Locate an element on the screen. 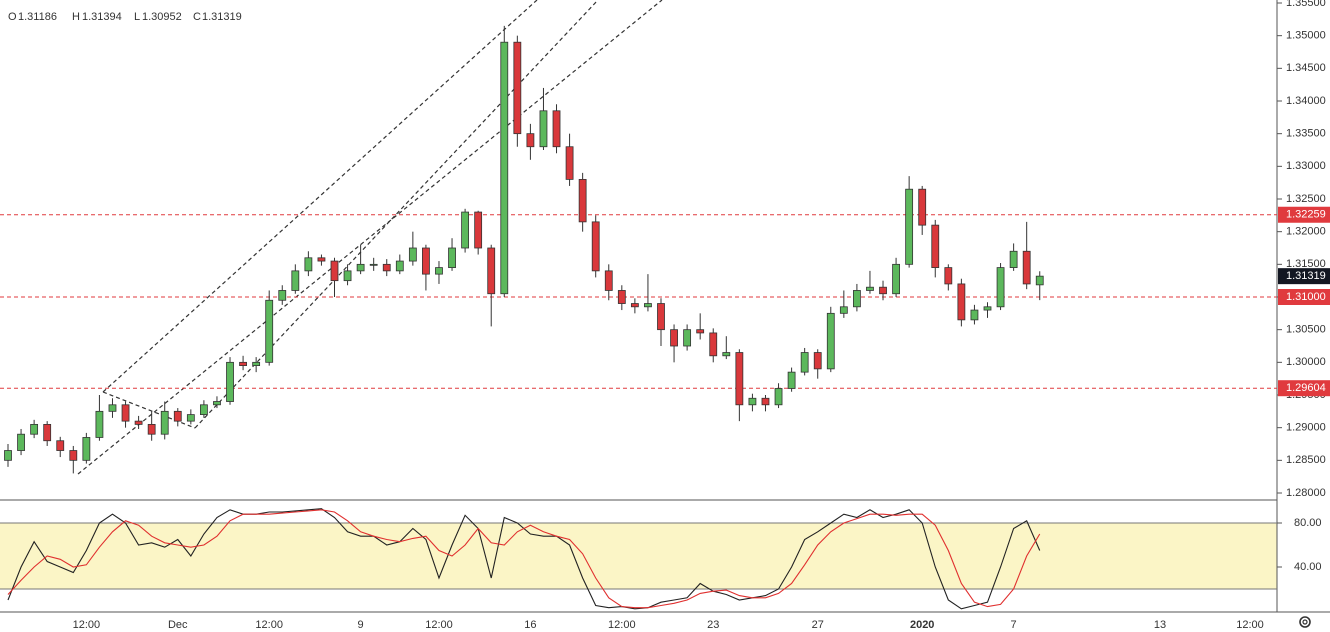 The image size is (1330, 632). x-tick-label: 23 is located at coordinates (713, 625).